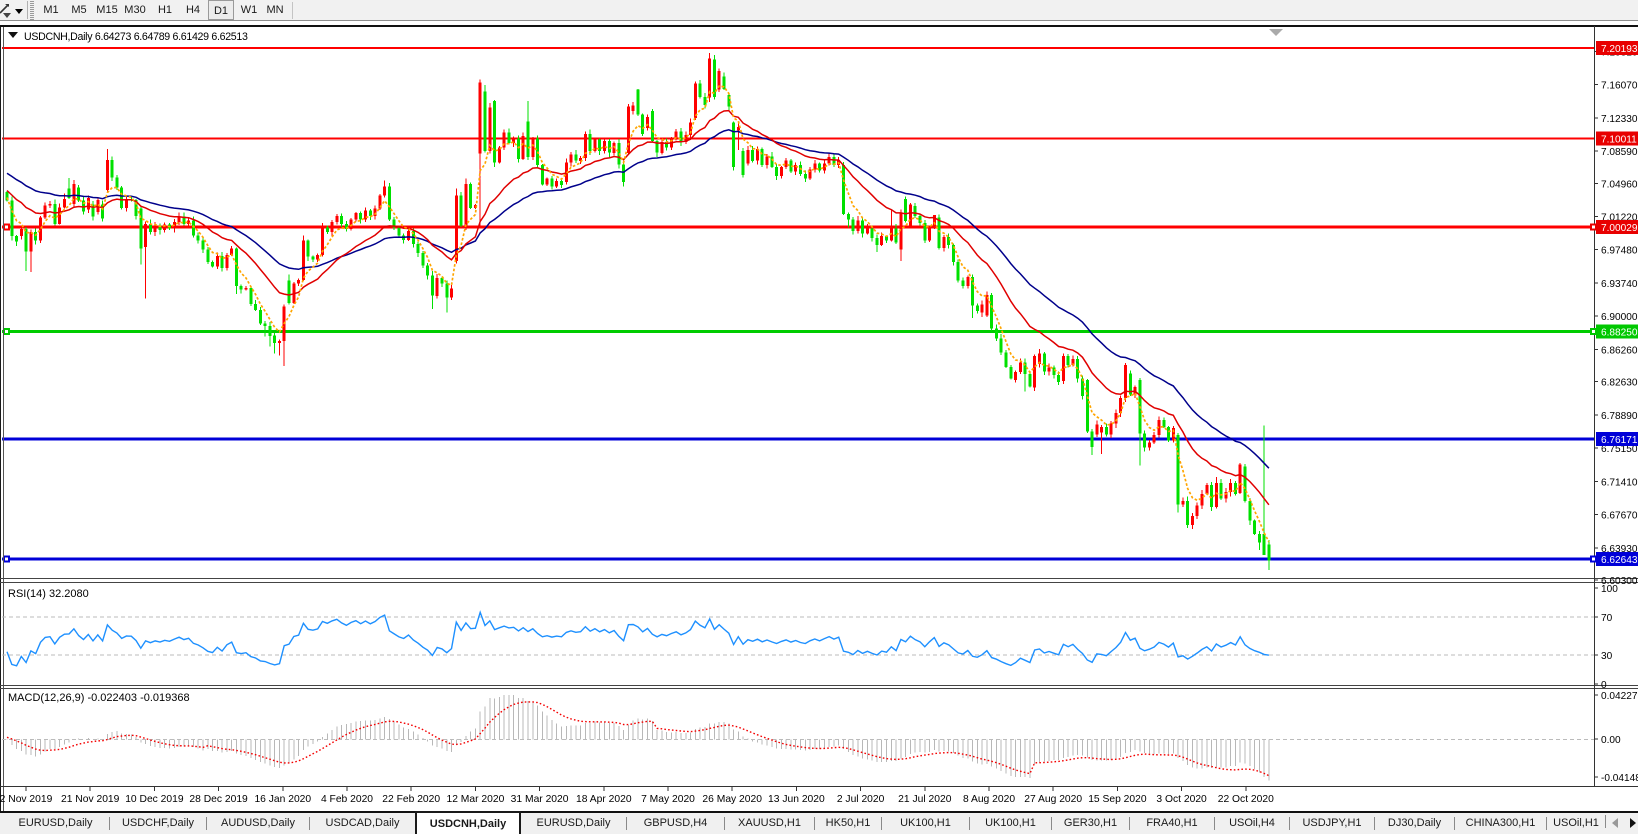  What do you see at coordinates (732, 799) in the screenshot?
I see `svg-text: 26 May 2020` at bounding box center [732, 799].